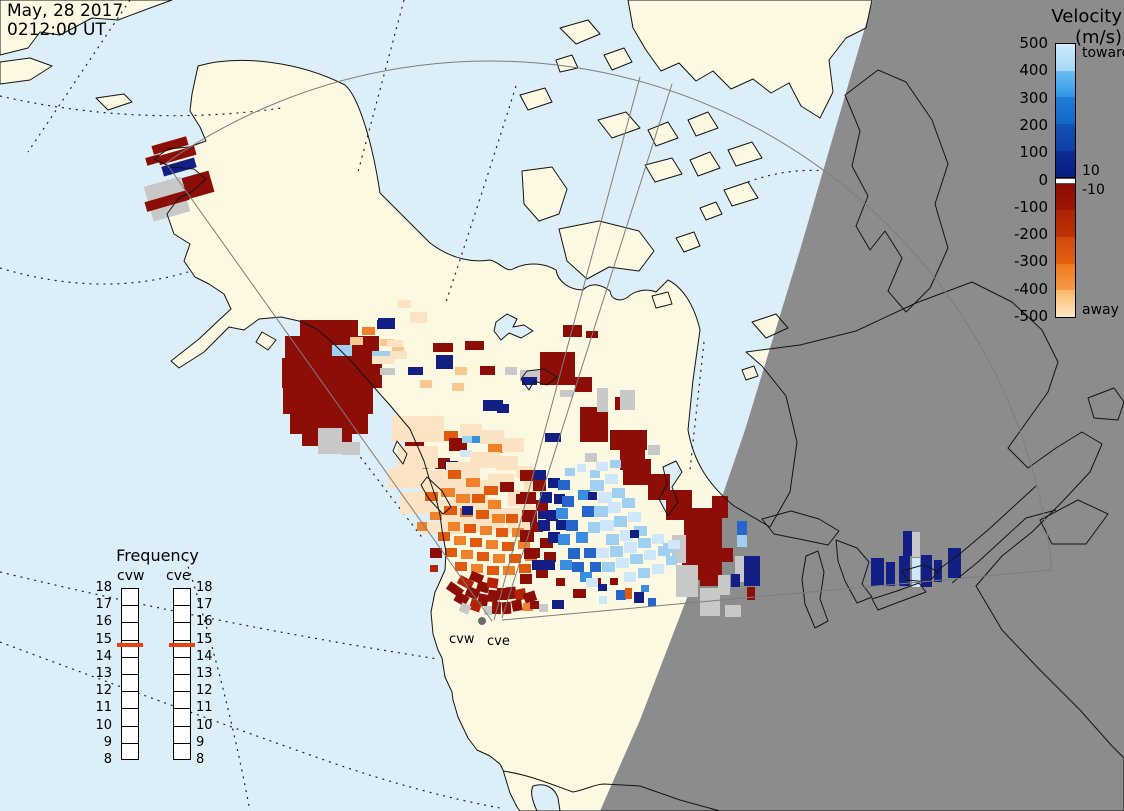 This screenshot has height=811, width=1124. I want to click on frequency-scale-label: 9, so click(200, 742).